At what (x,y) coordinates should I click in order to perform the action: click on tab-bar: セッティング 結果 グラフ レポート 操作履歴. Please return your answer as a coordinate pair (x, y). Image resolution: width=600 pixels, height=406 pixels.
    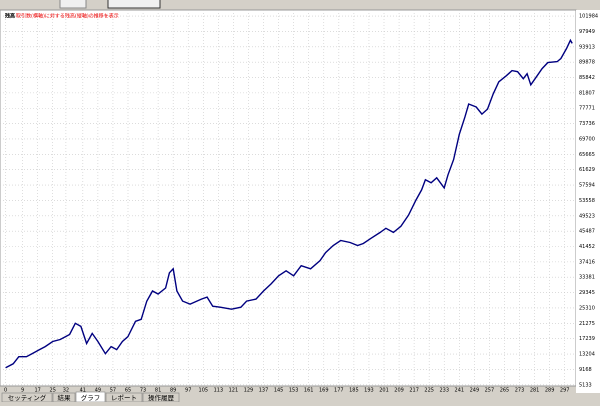
    Looking at the image, I should click on (300, 397).